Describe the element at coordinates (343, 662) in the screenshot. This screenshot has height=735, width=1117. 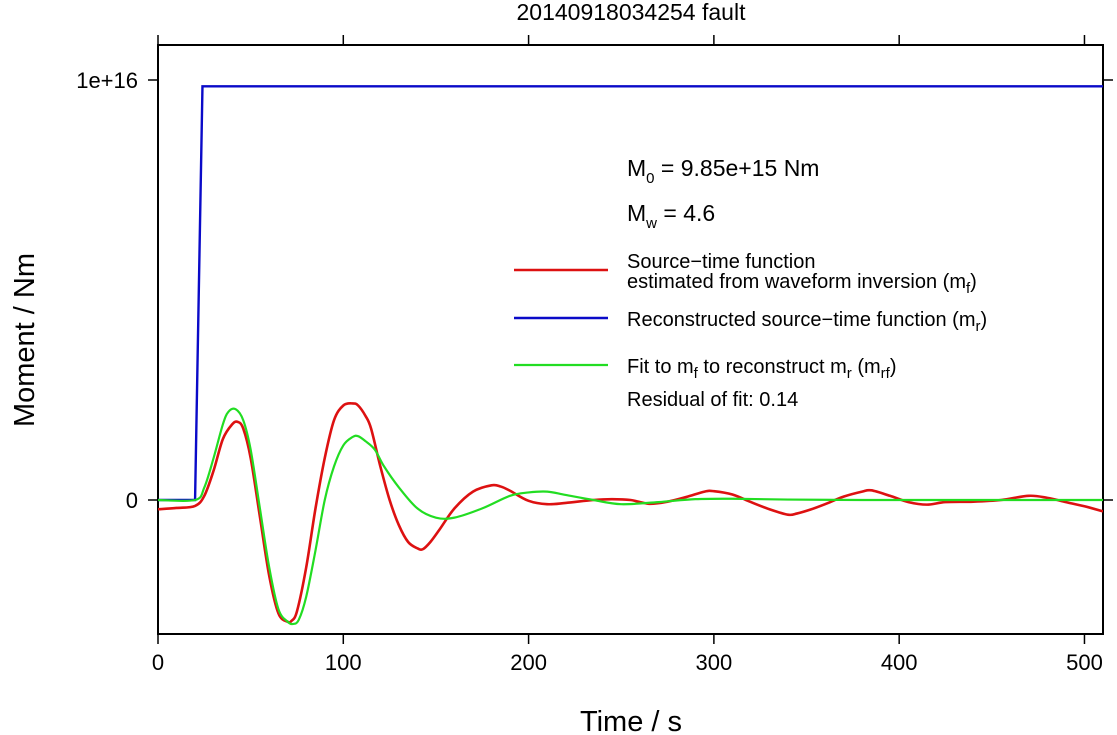
I see `x-tick-label: 100` at that location.